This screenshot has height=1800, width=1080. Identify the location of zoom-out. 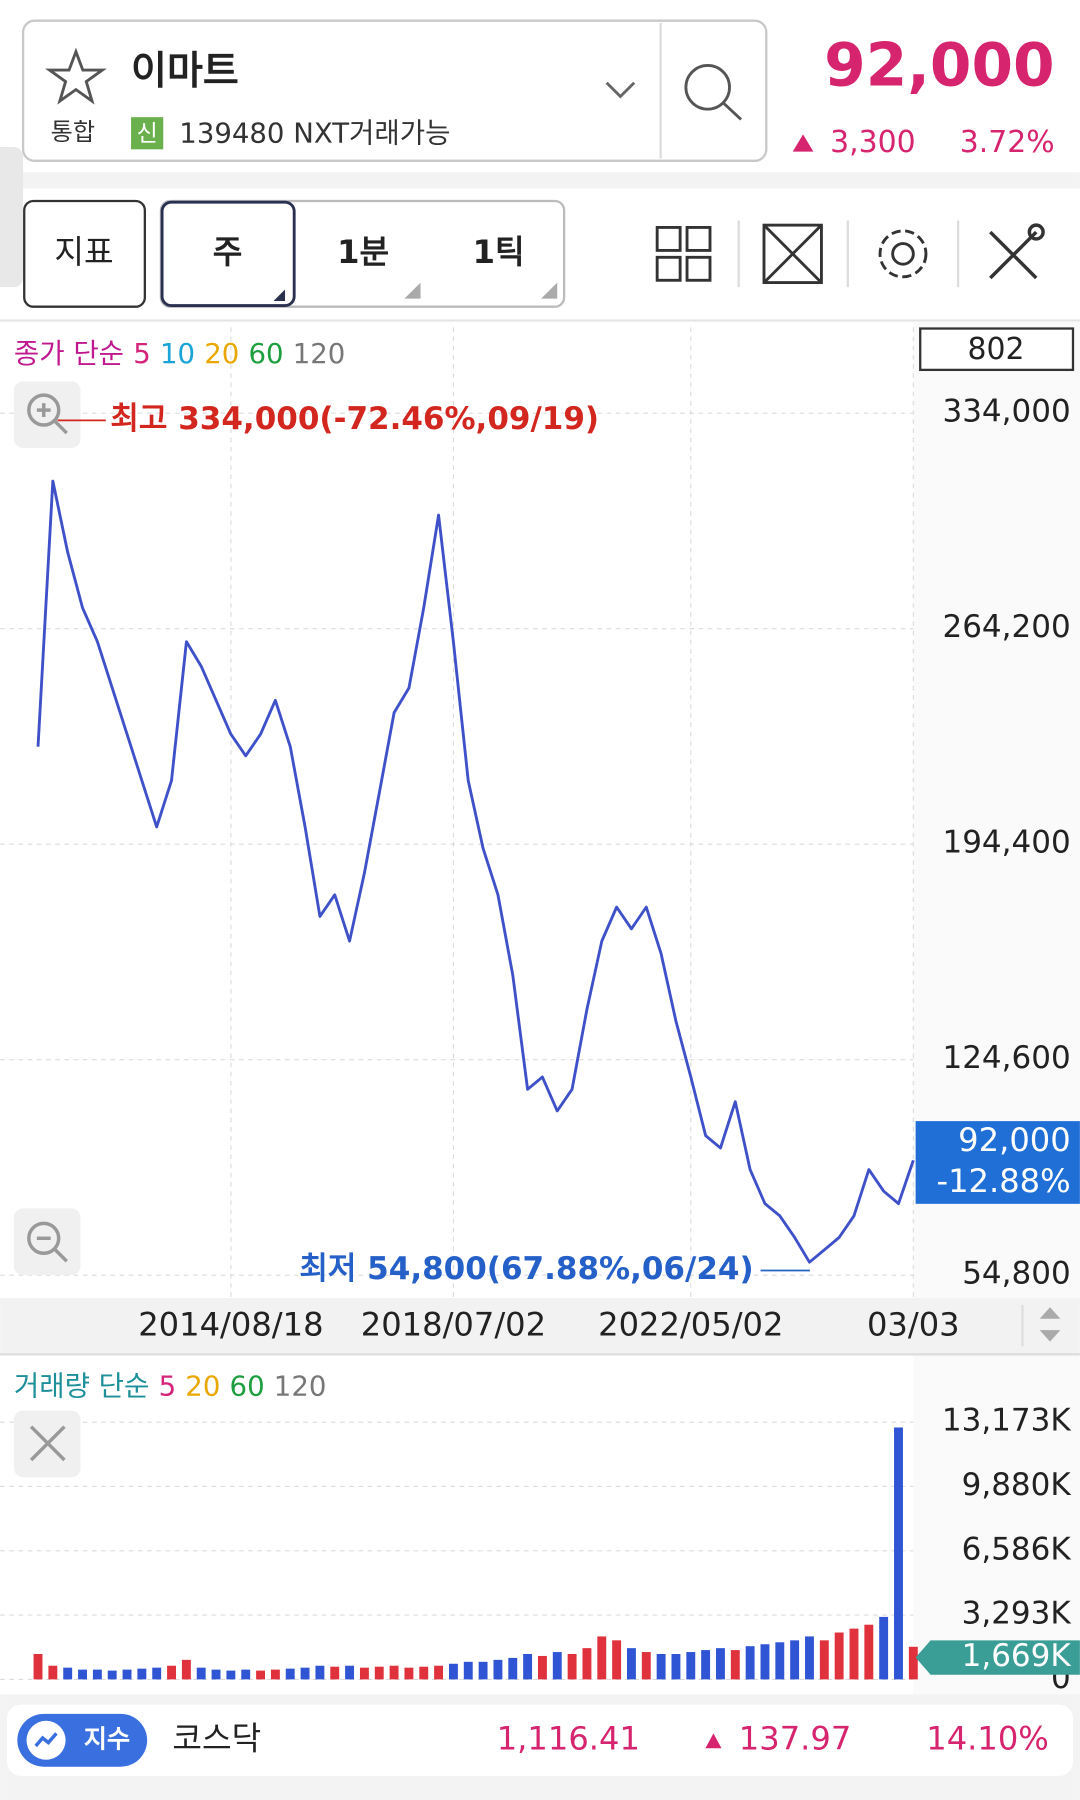
(47, 1242).